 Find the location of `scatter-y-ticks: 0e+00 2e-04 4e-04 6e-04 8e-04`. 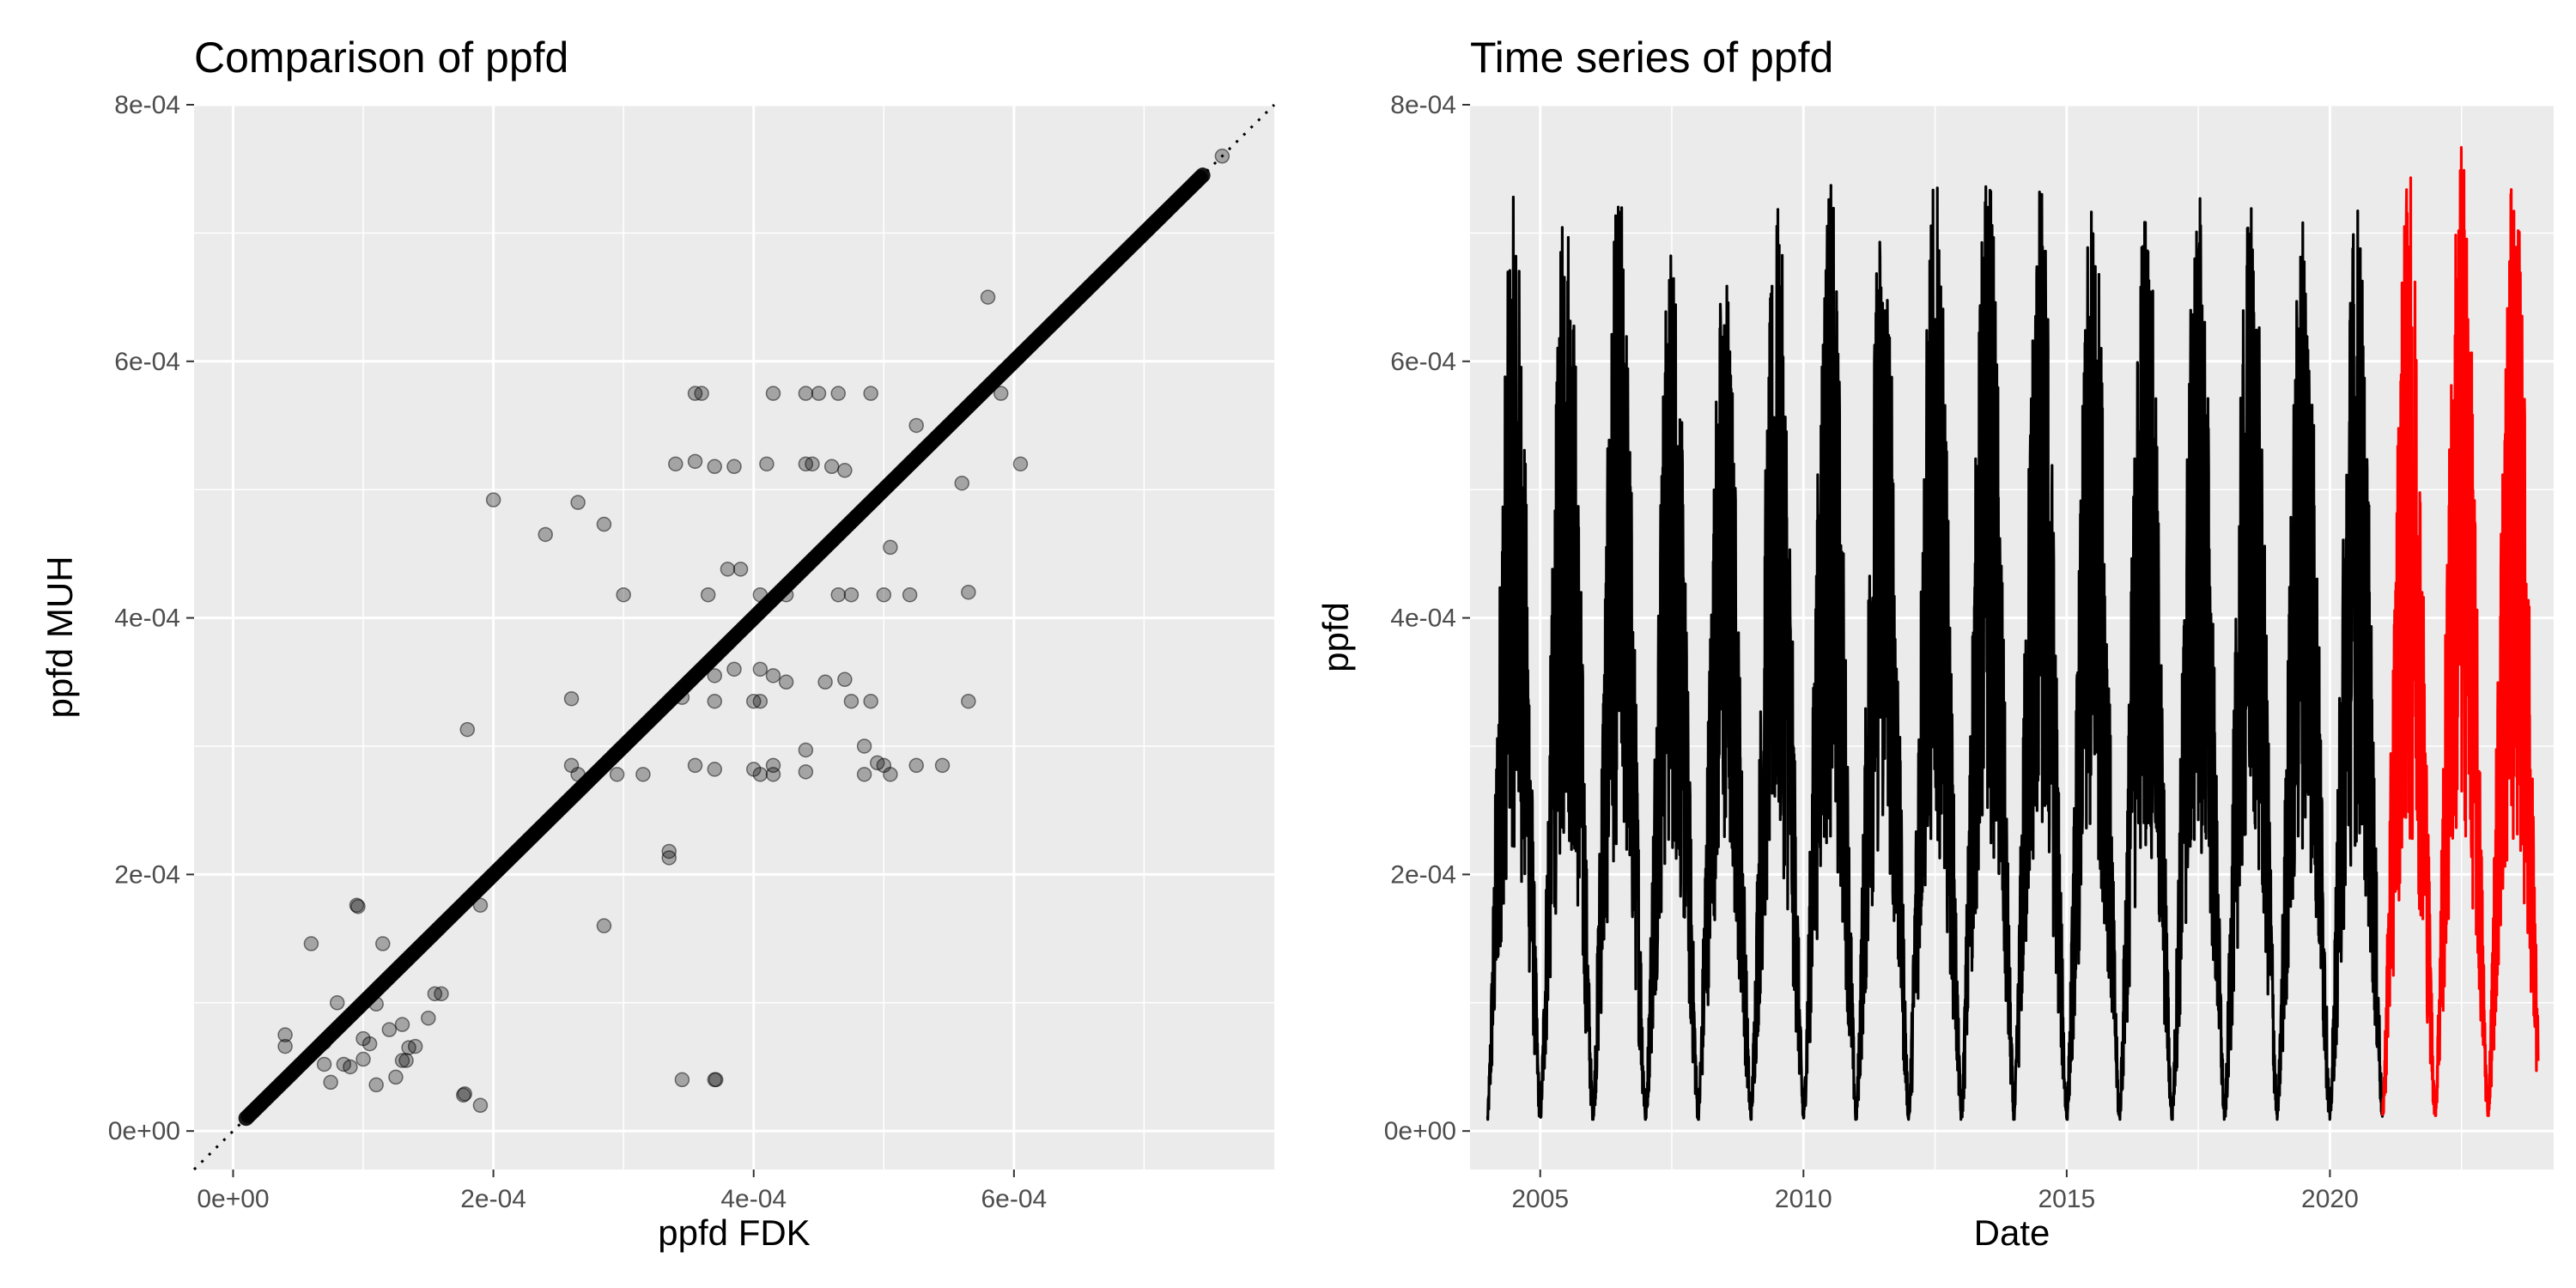

scatter-y-ticks: 0e+00 2e-04 4e-04 6e-04 8e-04 is located at coordinates (151, 618).